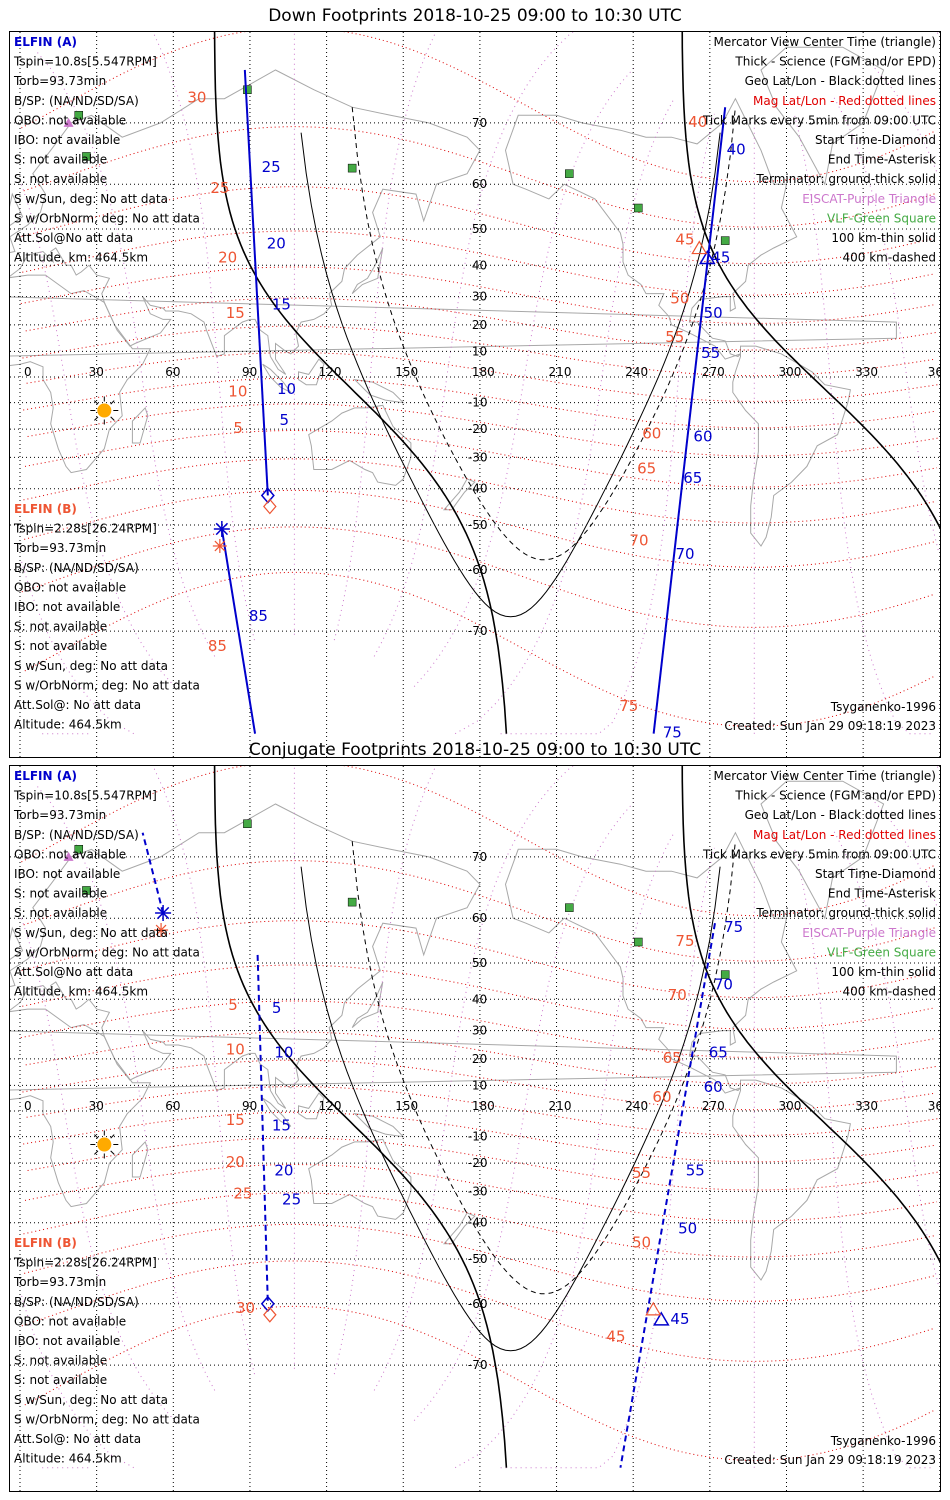 Image resolution: width=950 pixels, height=1500 pixels. Describe the element at coordinates (636, 1106) in the screenshot. I see `lon-tick-label: 240` at that location.